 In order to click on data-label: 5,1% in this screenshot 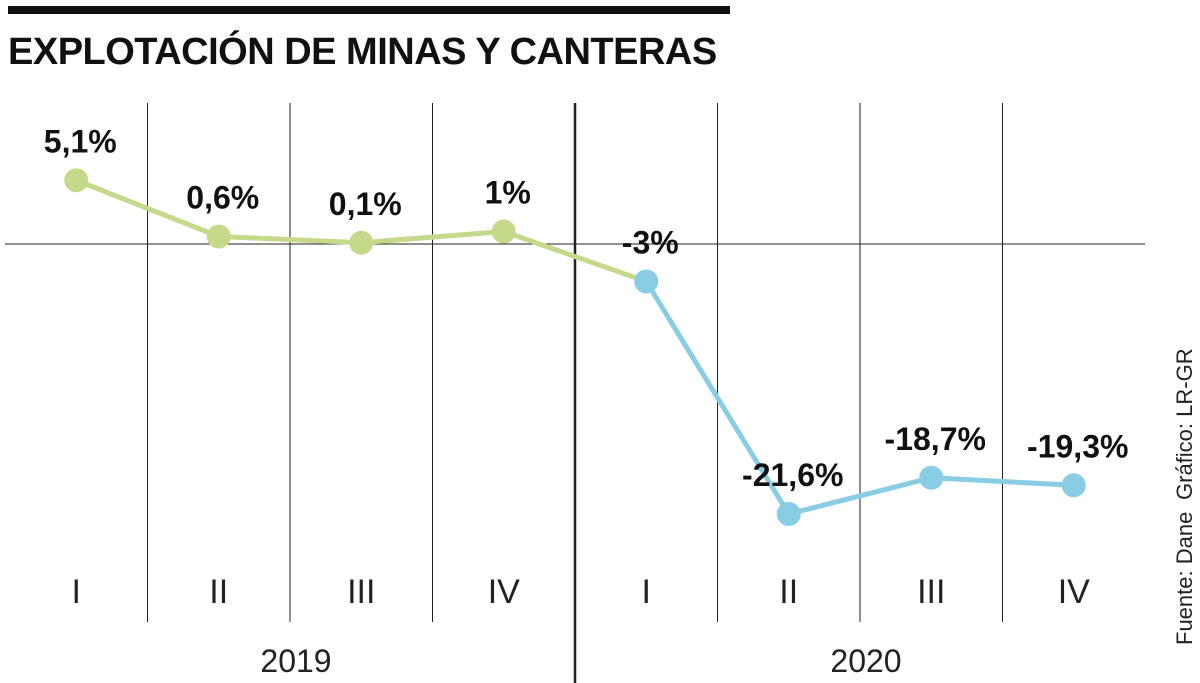, I will do `click(80, 141)`.